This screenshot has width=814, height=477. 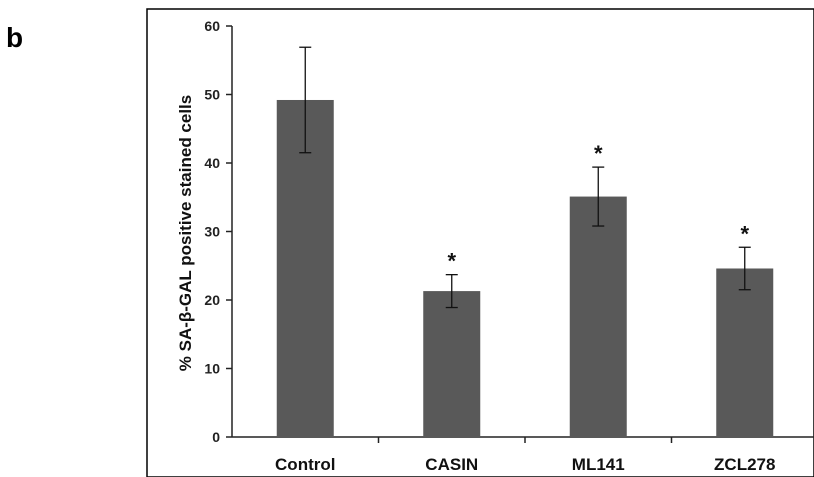 I want to click on y-tick-label: 40, so click(x=212, y=163).